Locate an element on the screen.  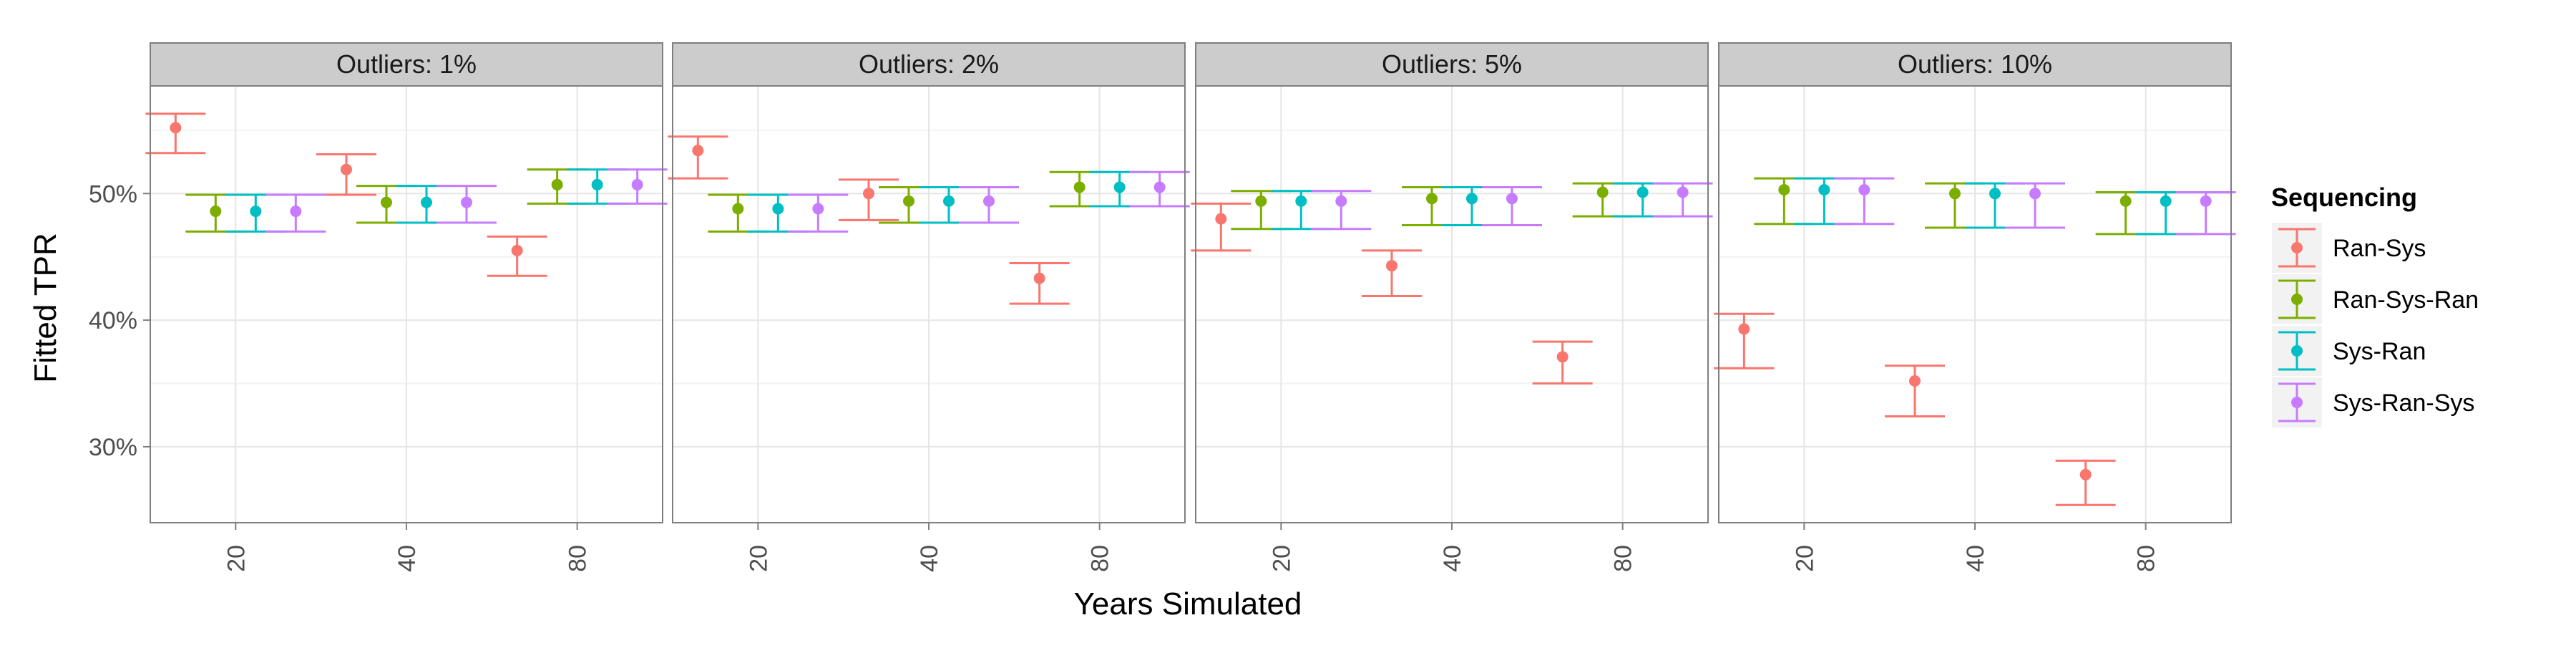
facet-strip-label: Outliers: 2% is located at coordinates (929, 64).